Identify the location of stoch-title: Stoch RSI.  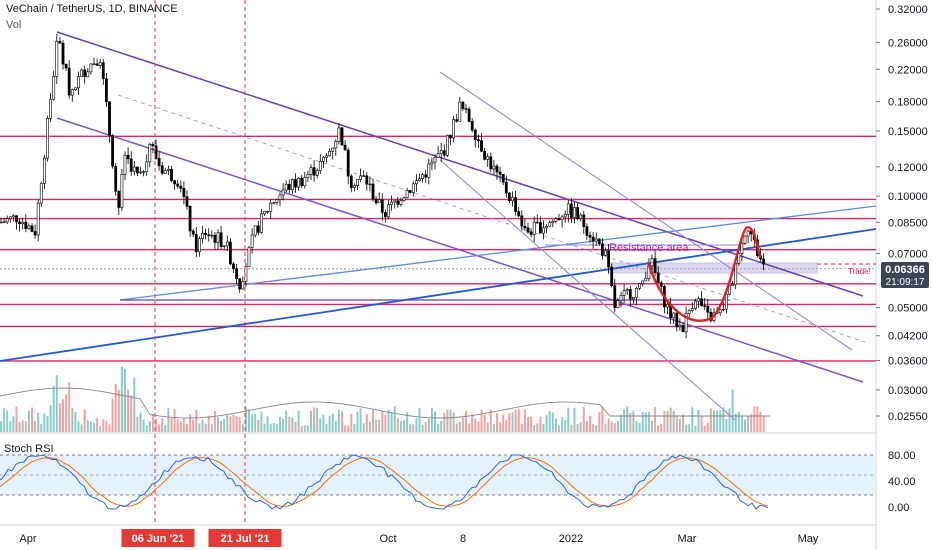
(29, 449).